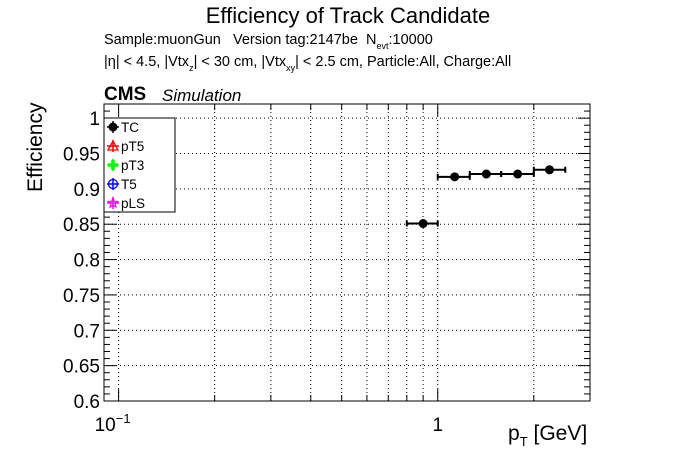 The image size is (696, 472). Describe the element at coordinates (129, 184) in the screenshot. I see `legend-entry-label: T5` at that location.